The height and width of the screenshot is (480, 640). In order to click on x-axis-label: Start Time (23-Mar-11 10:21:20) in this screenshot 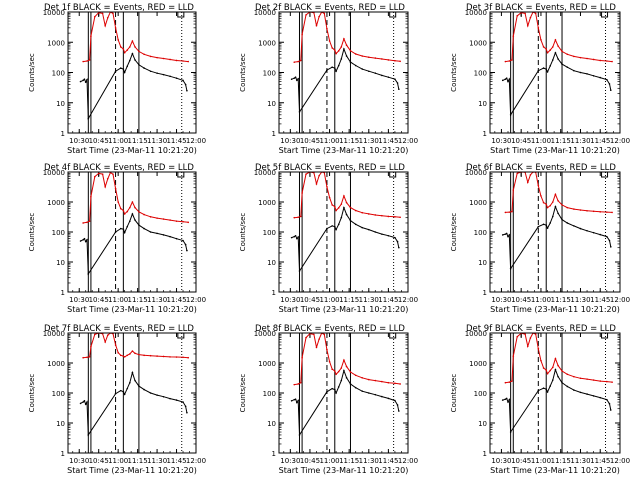, I will do `click(555, 150)`.